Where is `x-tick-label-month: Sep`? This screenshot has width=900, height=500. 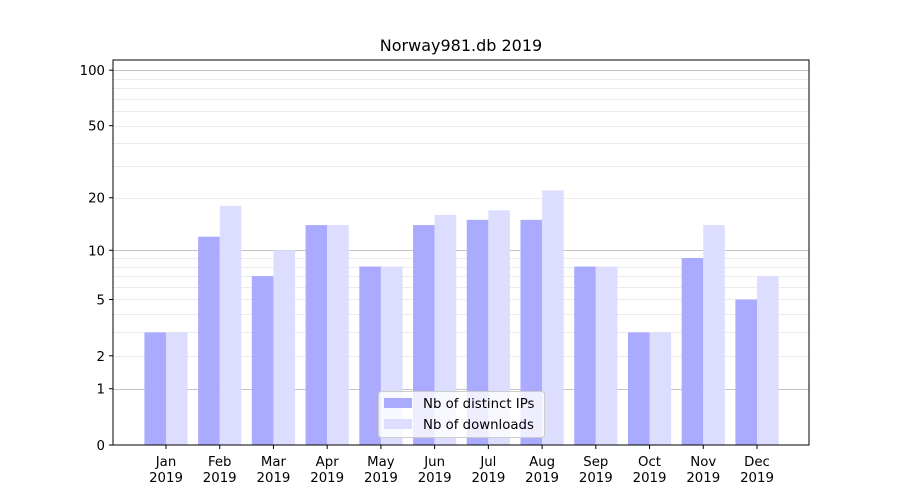 x-tick-label-month: Sep is located at coordinates (595, 462).